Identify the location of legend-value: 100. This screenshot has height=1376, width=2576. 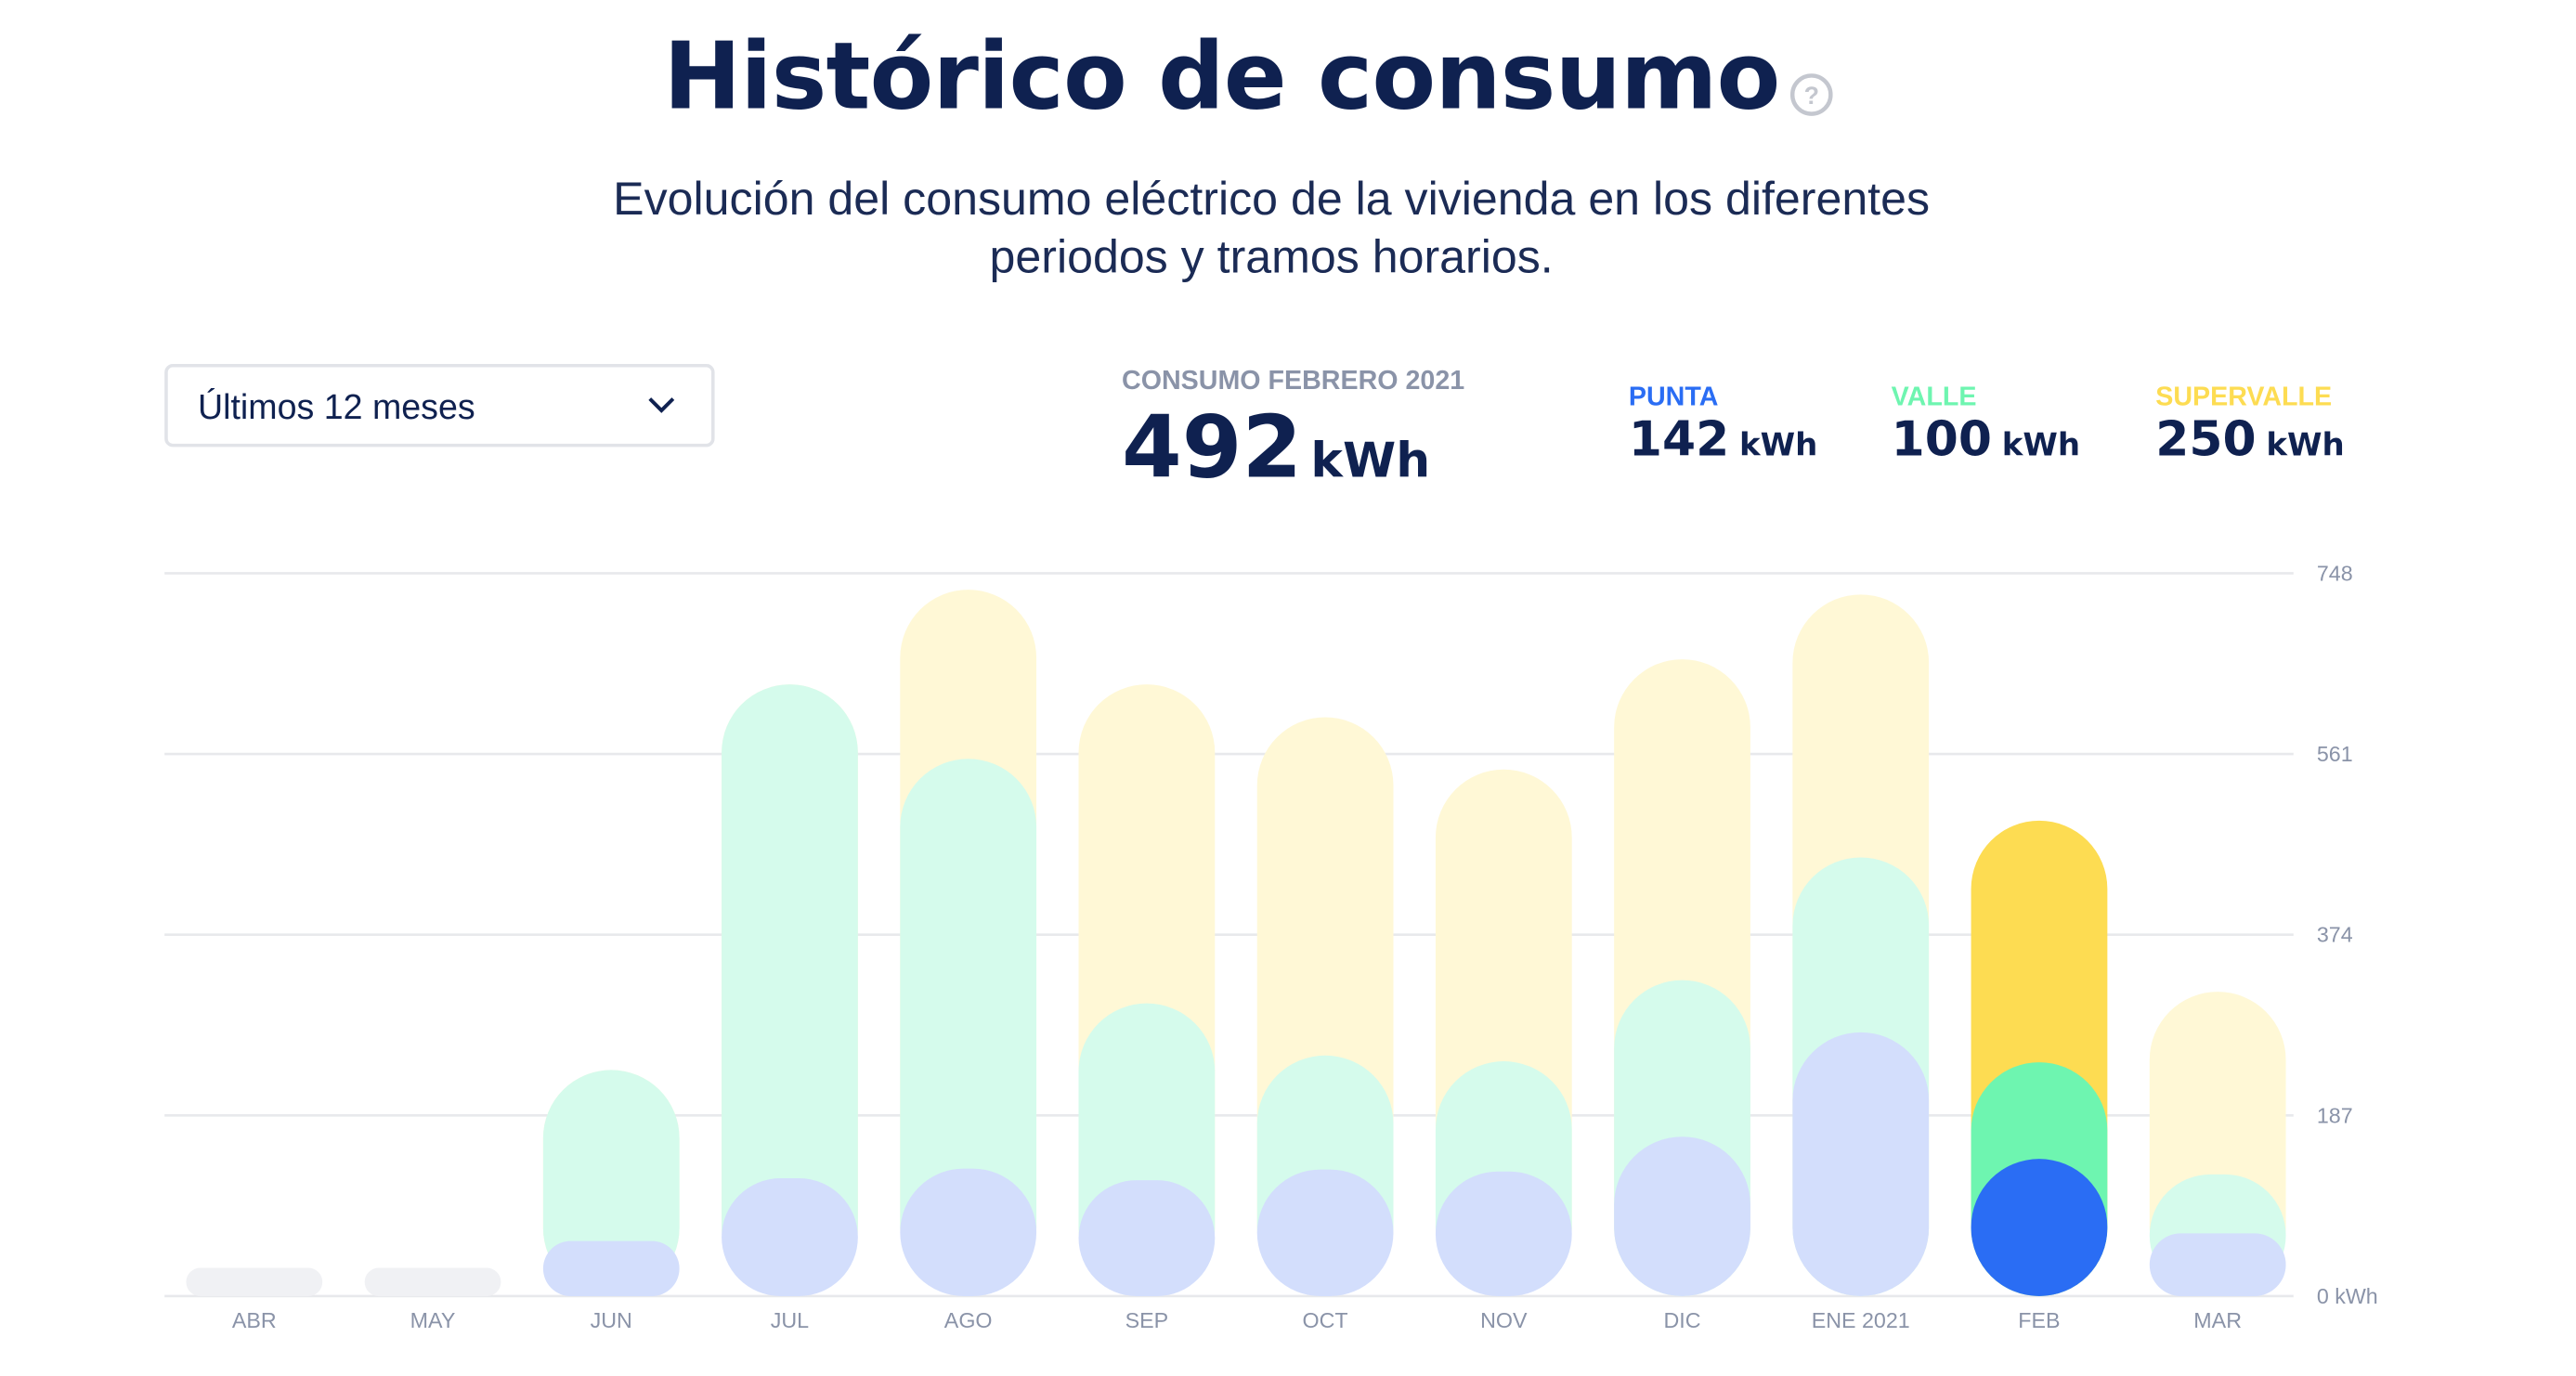
(1942, 438).